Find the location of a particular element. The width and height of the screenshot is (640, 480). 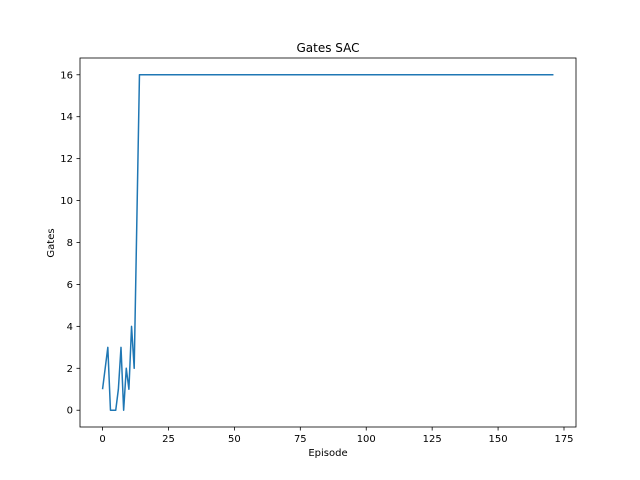

y-tick-label: 10 is located at coordinates (66, 201).